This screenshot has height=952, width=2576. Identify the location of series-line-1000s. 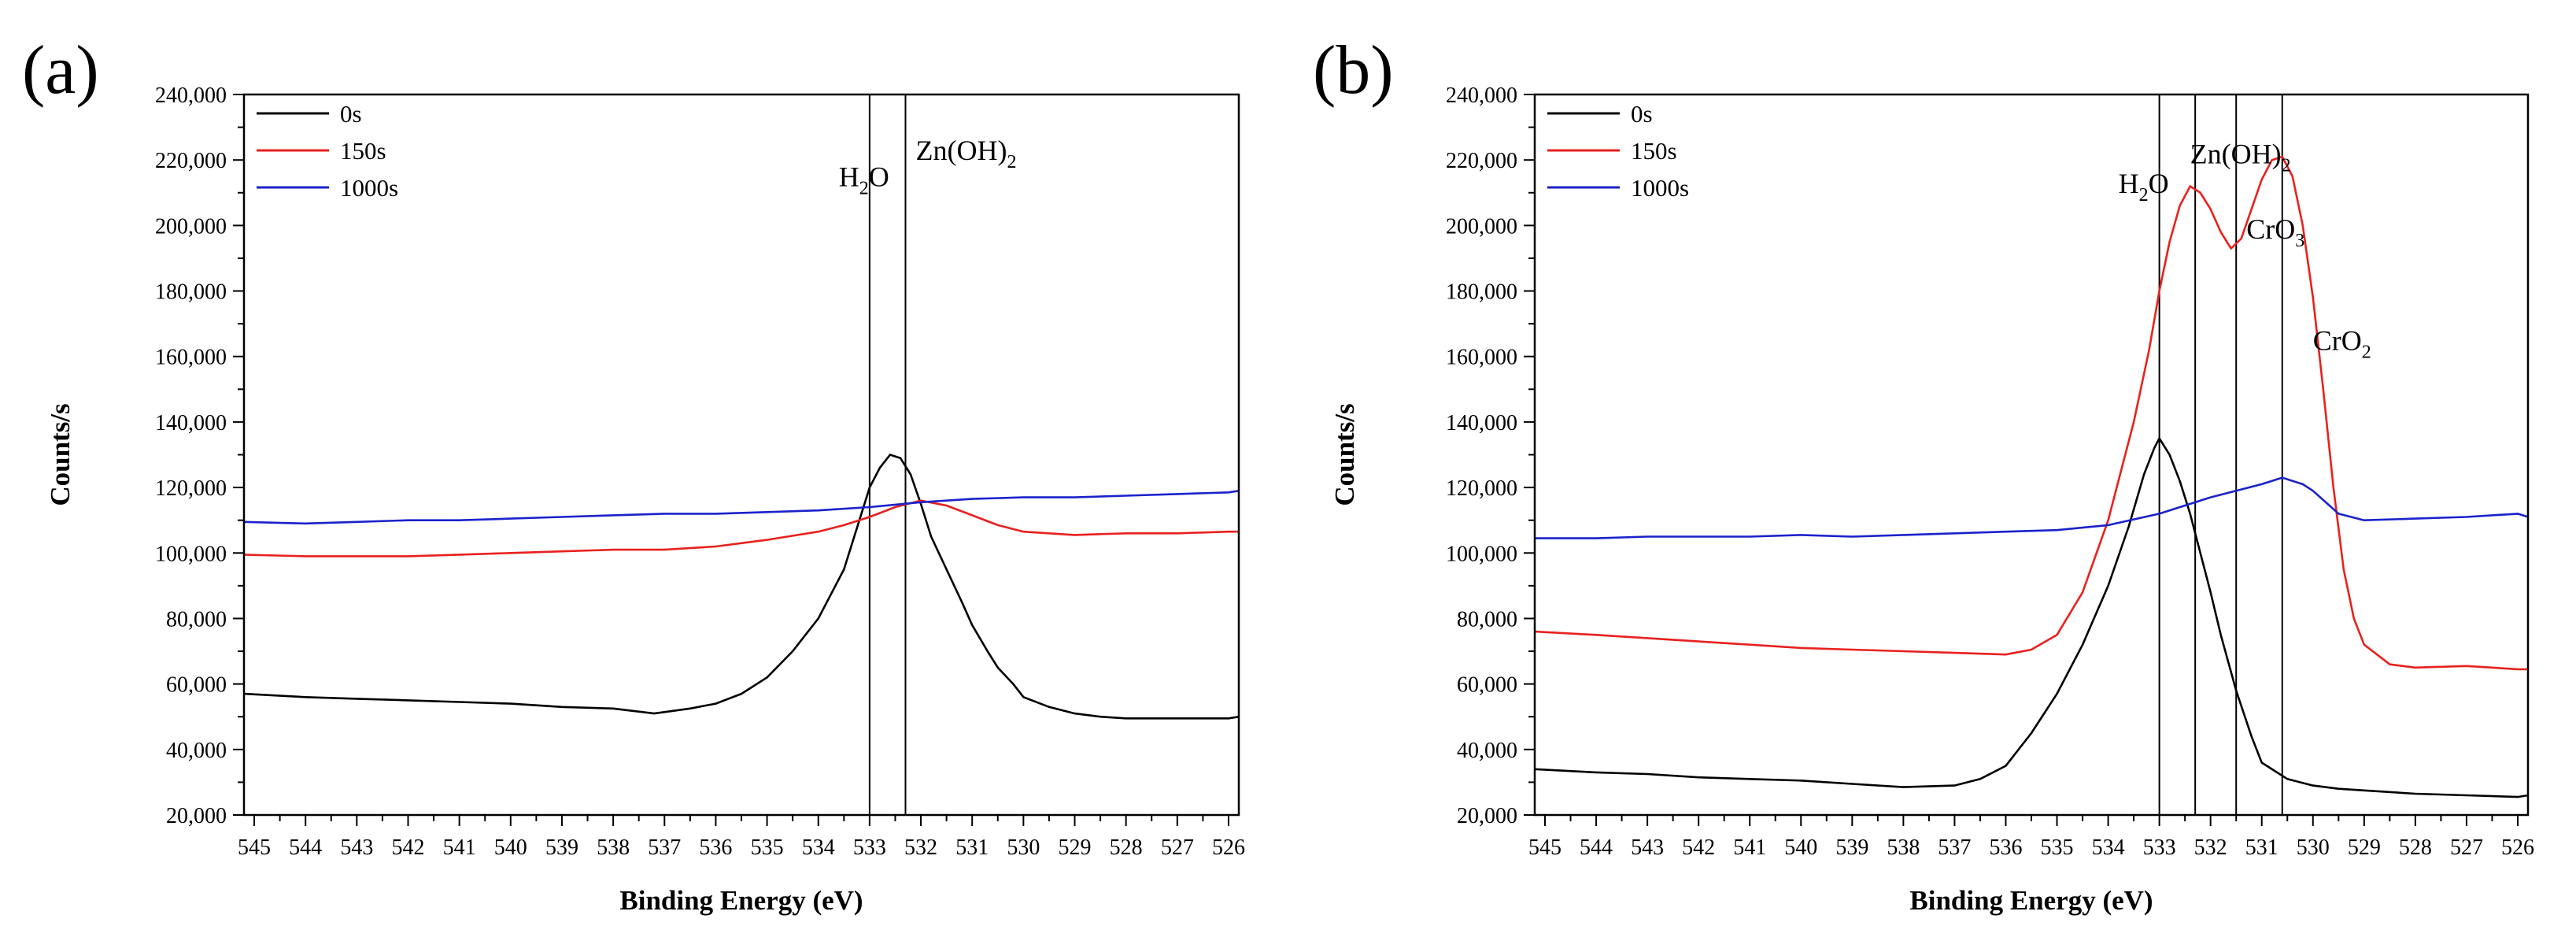
(2032, 507).